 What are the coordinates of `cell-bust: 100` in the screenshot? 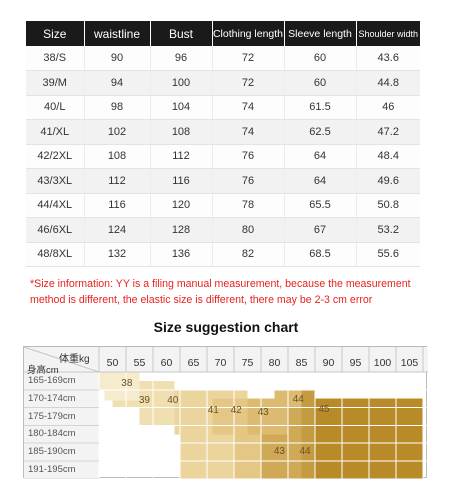 It's located at (181, 83).